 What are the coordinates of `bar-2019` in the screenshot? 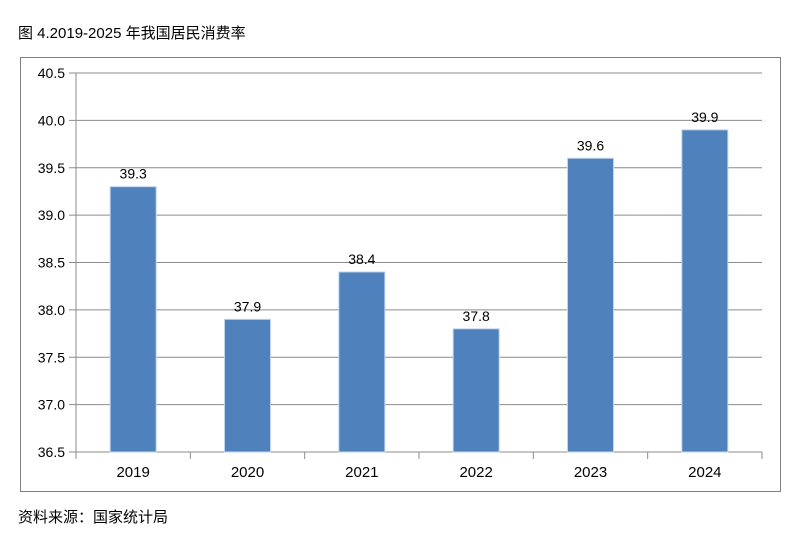 It's located at (133, 319).